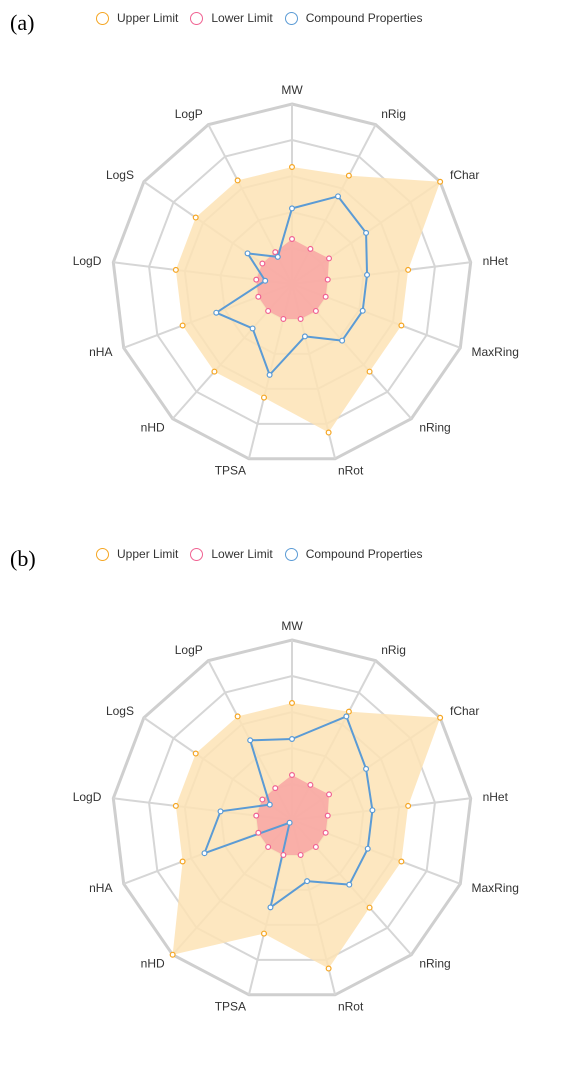  What do you see at coordinates (464, 711) in the screenshot?
I see `axis-label-fchar: fChar` at bounding box center [464, 711].